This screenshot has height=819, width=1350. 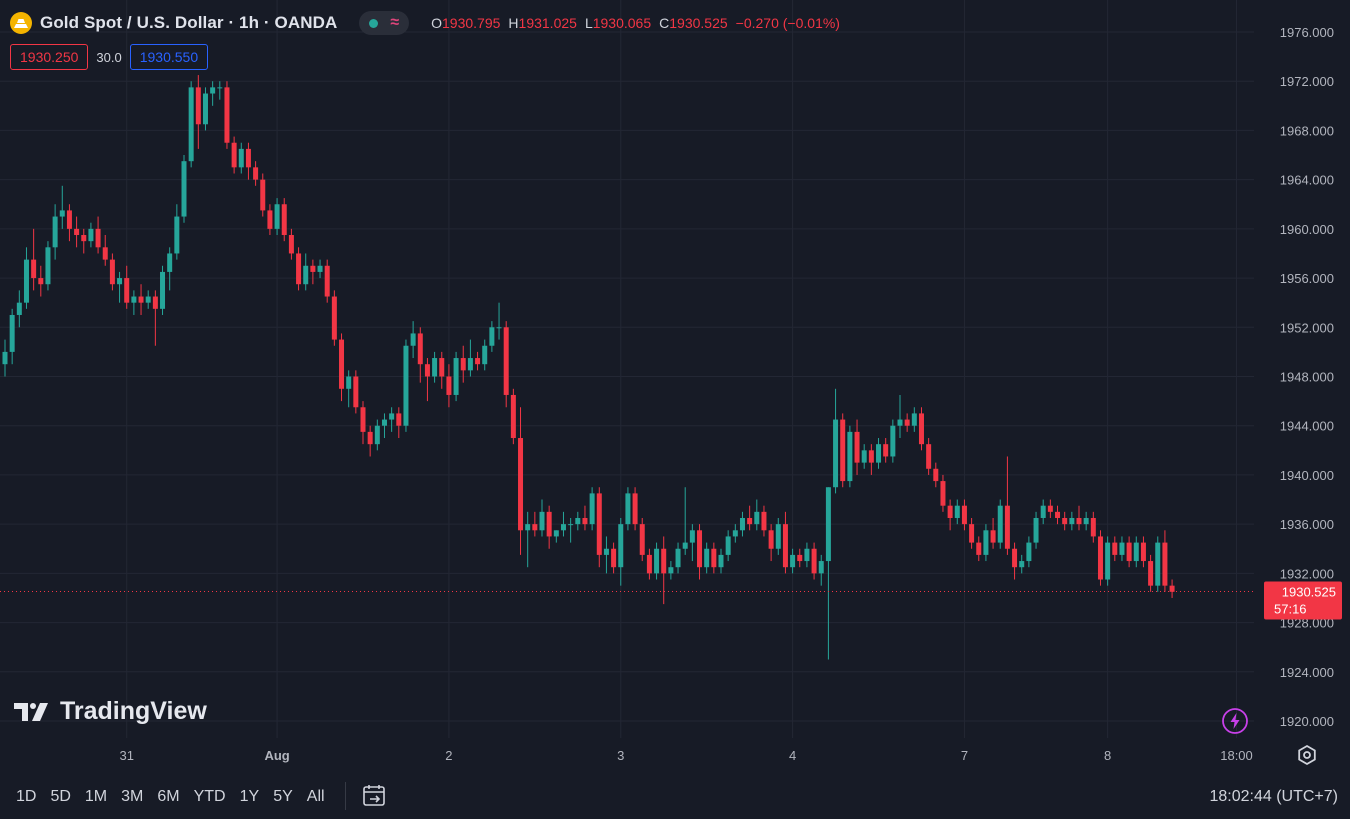 I want to click on range-tab-1d: 1D, so click(x=26, y=796).